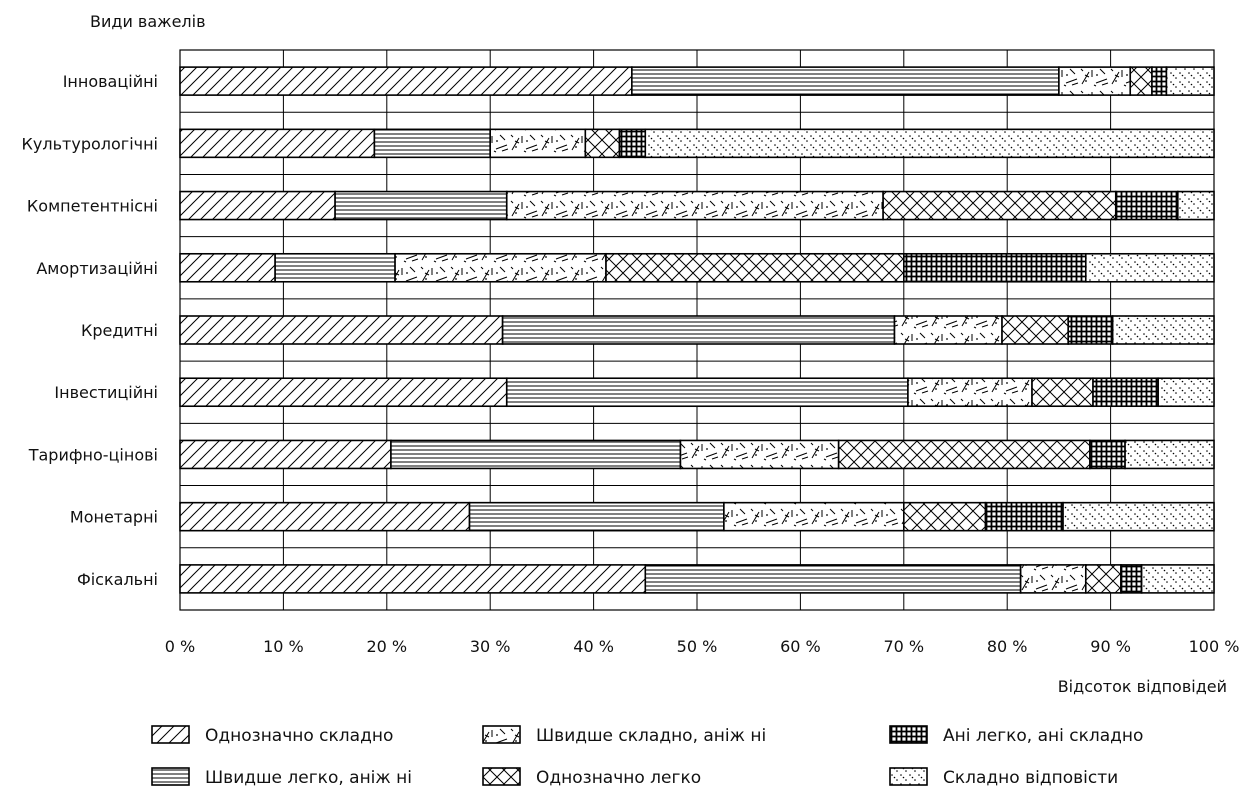 The height and width of the screenshot is (796, 1242). What do you see at coordinates (117, 579) in the screenshot?
I see `category-label: Фіскальні` at bounding box center [117, 579].